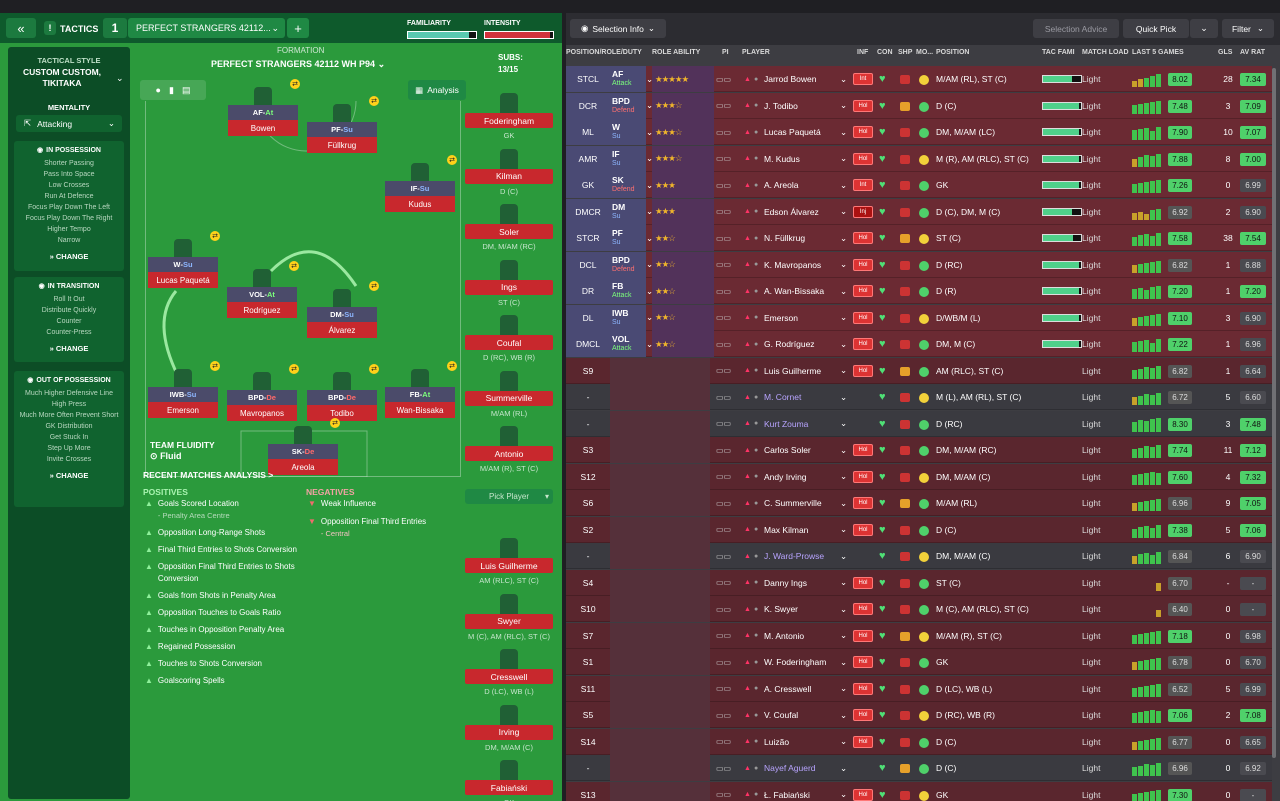 This screenshot has height=801, width=1280. Describe the element at coordinates (206, 28) in the screenshot. I see `tactic-name-dropdown: PERFECT STRANGERS 42112... ⌄` at that location.